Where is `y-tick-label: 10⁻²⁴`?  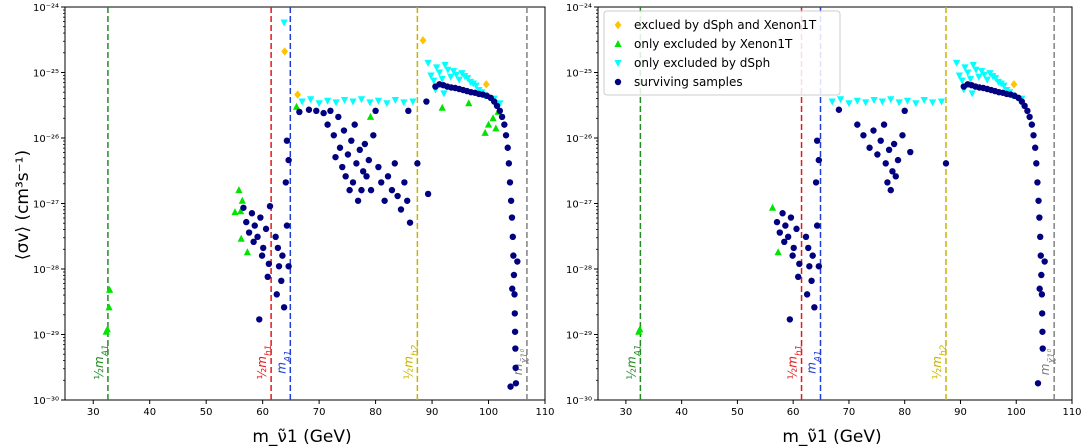 y-tick-label: 10⁻²⁴ is located at coordinates (579, 8).